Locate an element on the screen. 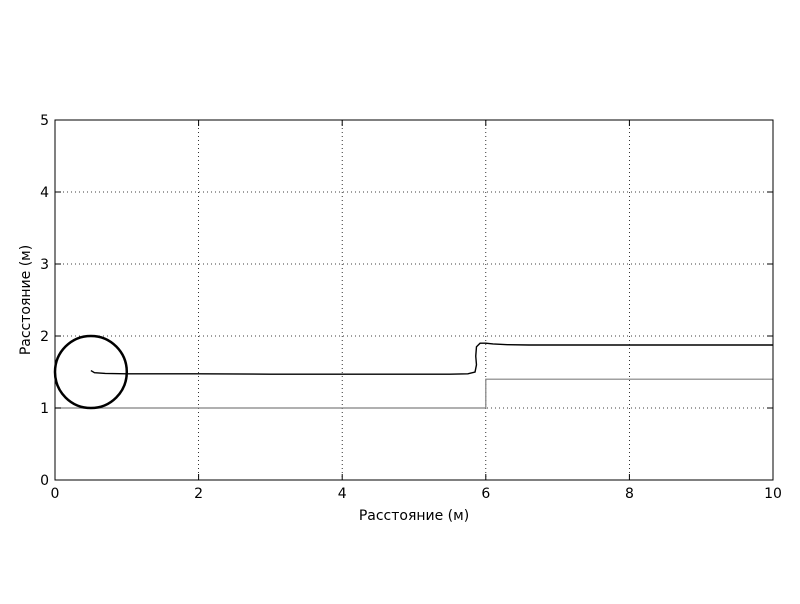 The image size is (800, 604). y-tick-label: 0 is located at coordinates (44, 481).